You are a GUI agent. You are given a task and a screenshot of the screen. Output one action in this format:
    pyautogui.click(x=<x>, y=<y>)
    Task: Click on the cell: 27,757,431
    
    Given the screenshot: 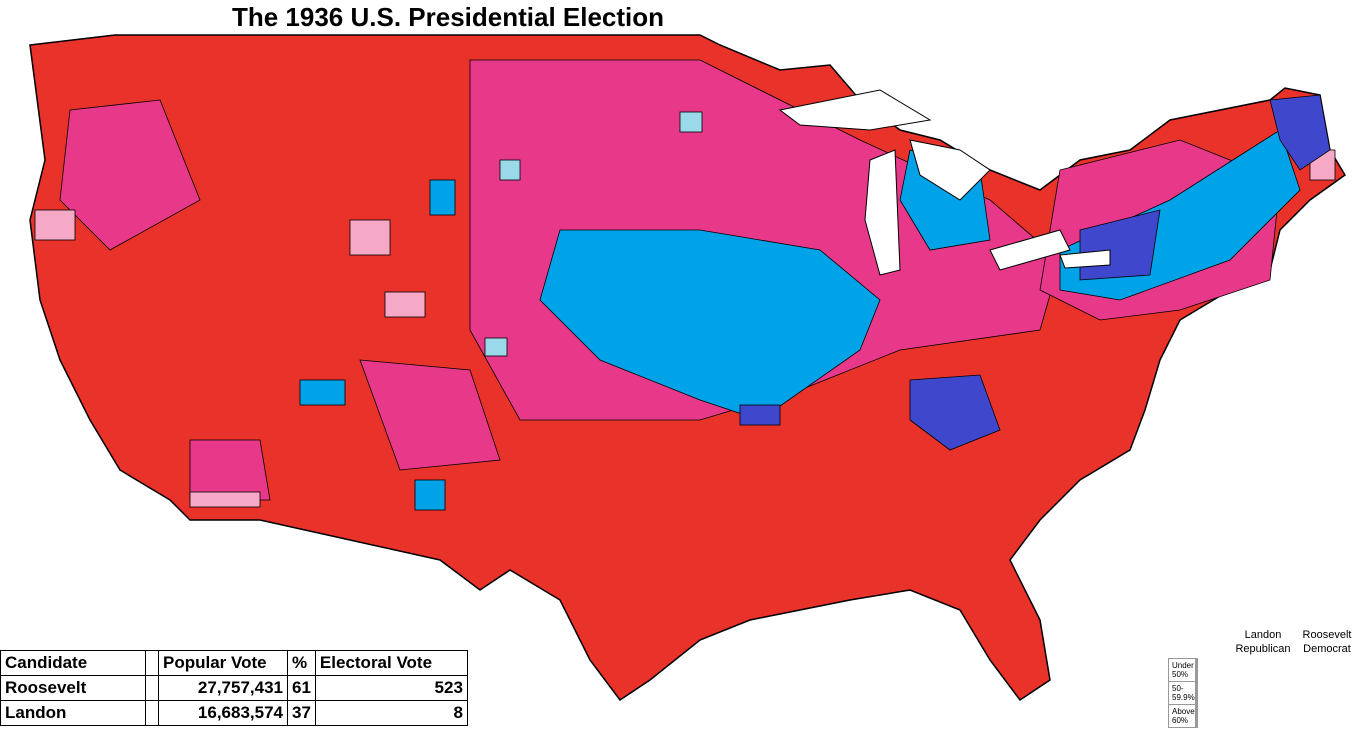 What is the action you would take?
    pyautogui.click(x=223, y=688)
    